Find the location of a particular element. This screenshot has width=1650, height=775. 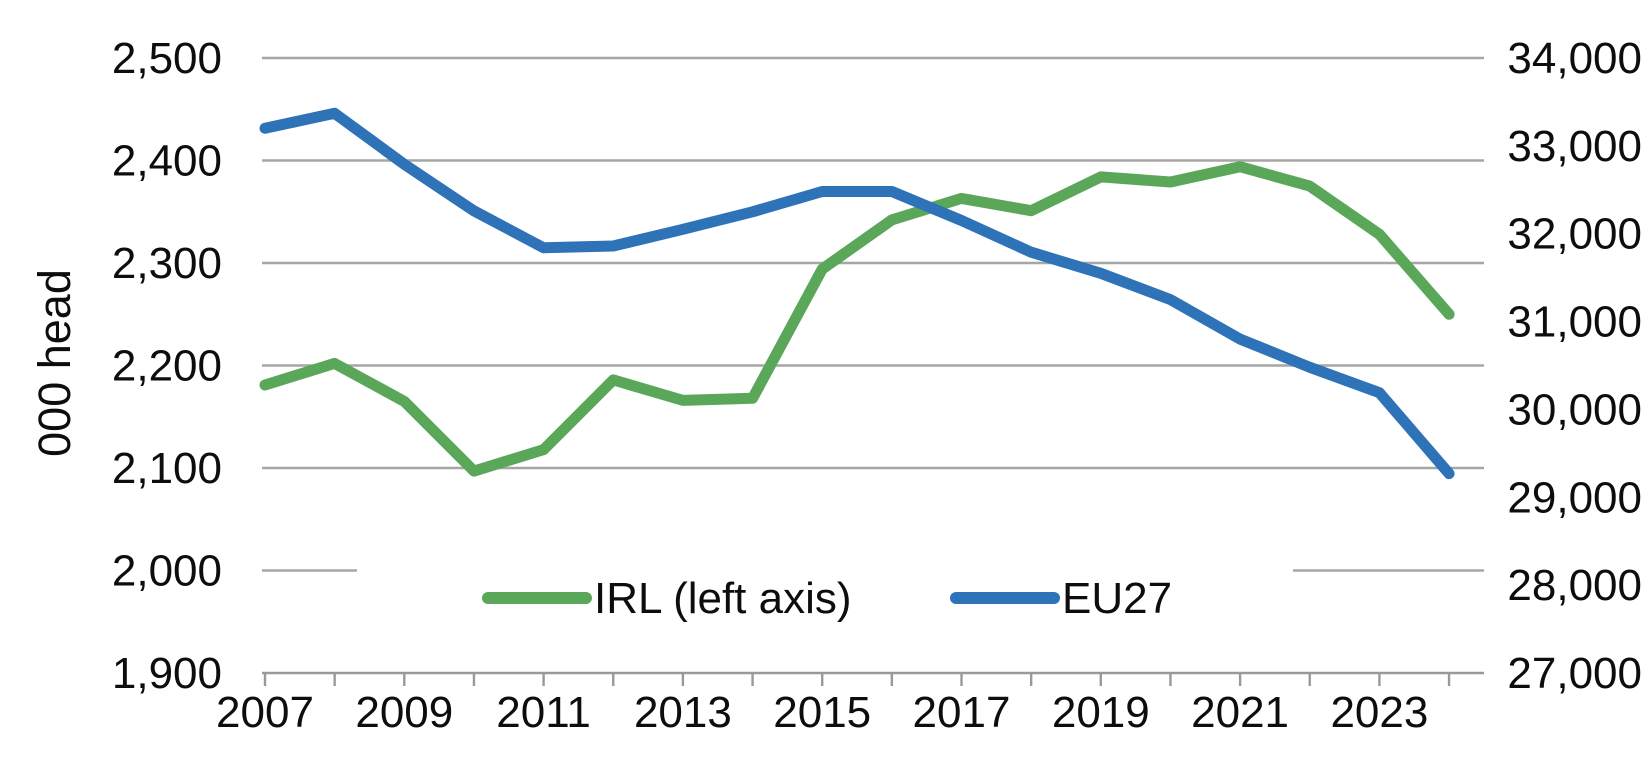

x-axis-label-2011: 2011 is located at coordinates (543, 712).